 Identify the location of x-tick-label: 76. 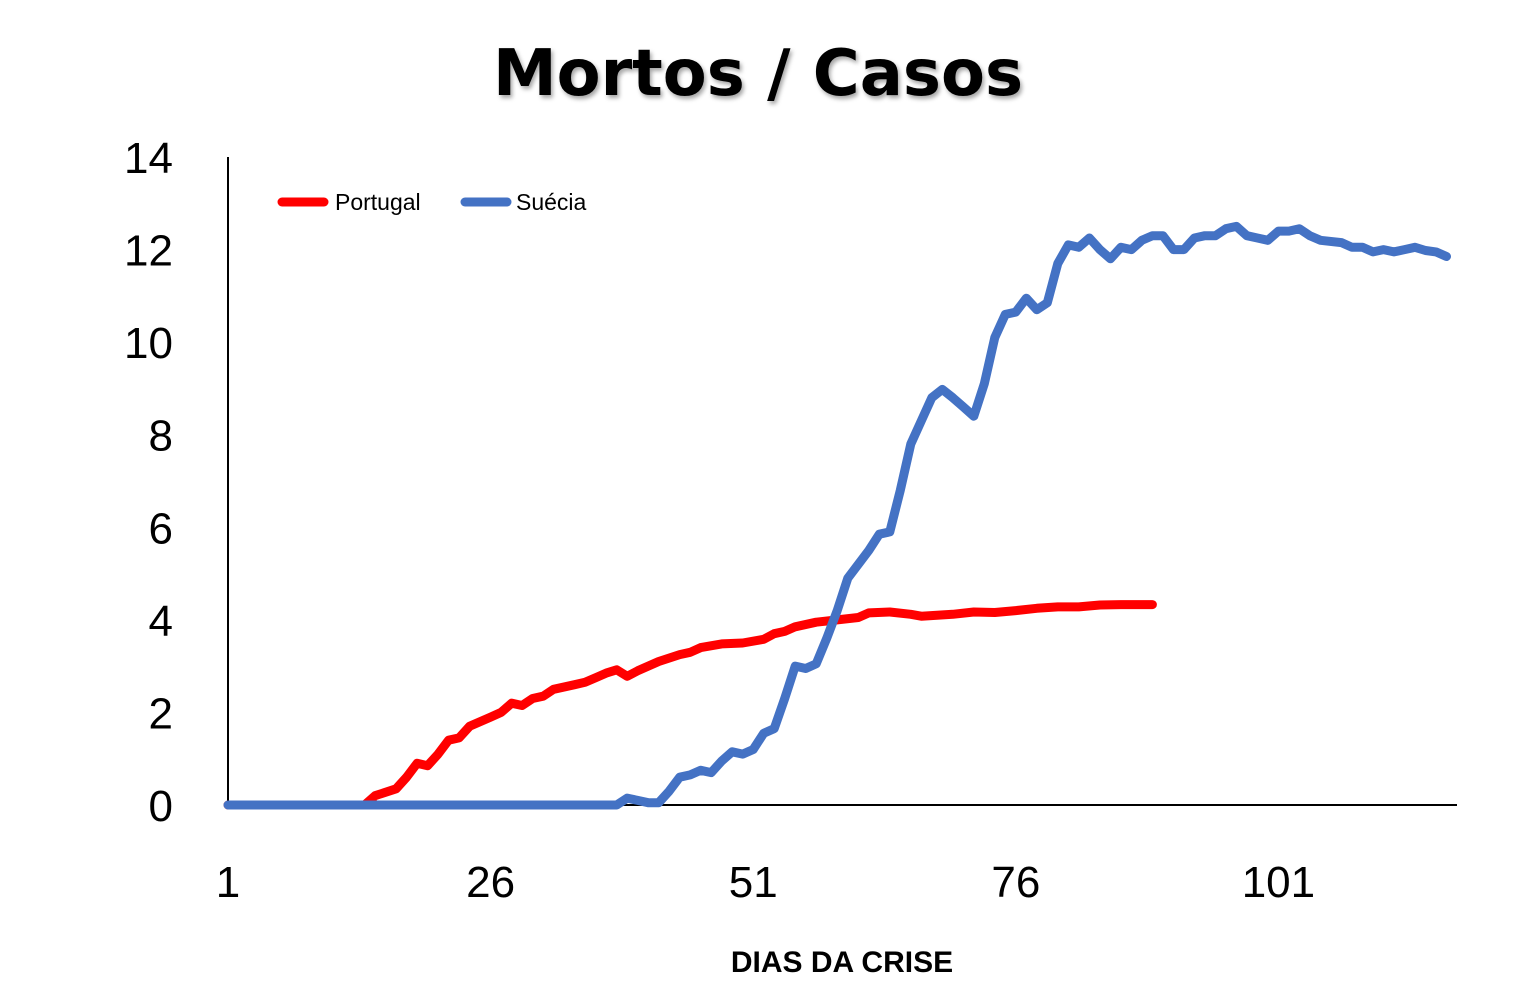
(1015, 882).